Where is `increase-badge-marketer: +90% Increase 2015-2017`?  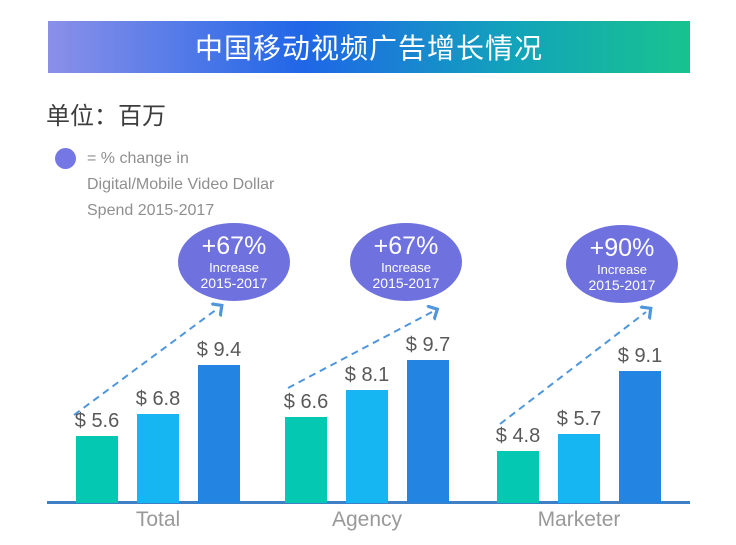
increase-badge-marketer: +90% Increase 2015-2017 is located at coordinates (622, 264).